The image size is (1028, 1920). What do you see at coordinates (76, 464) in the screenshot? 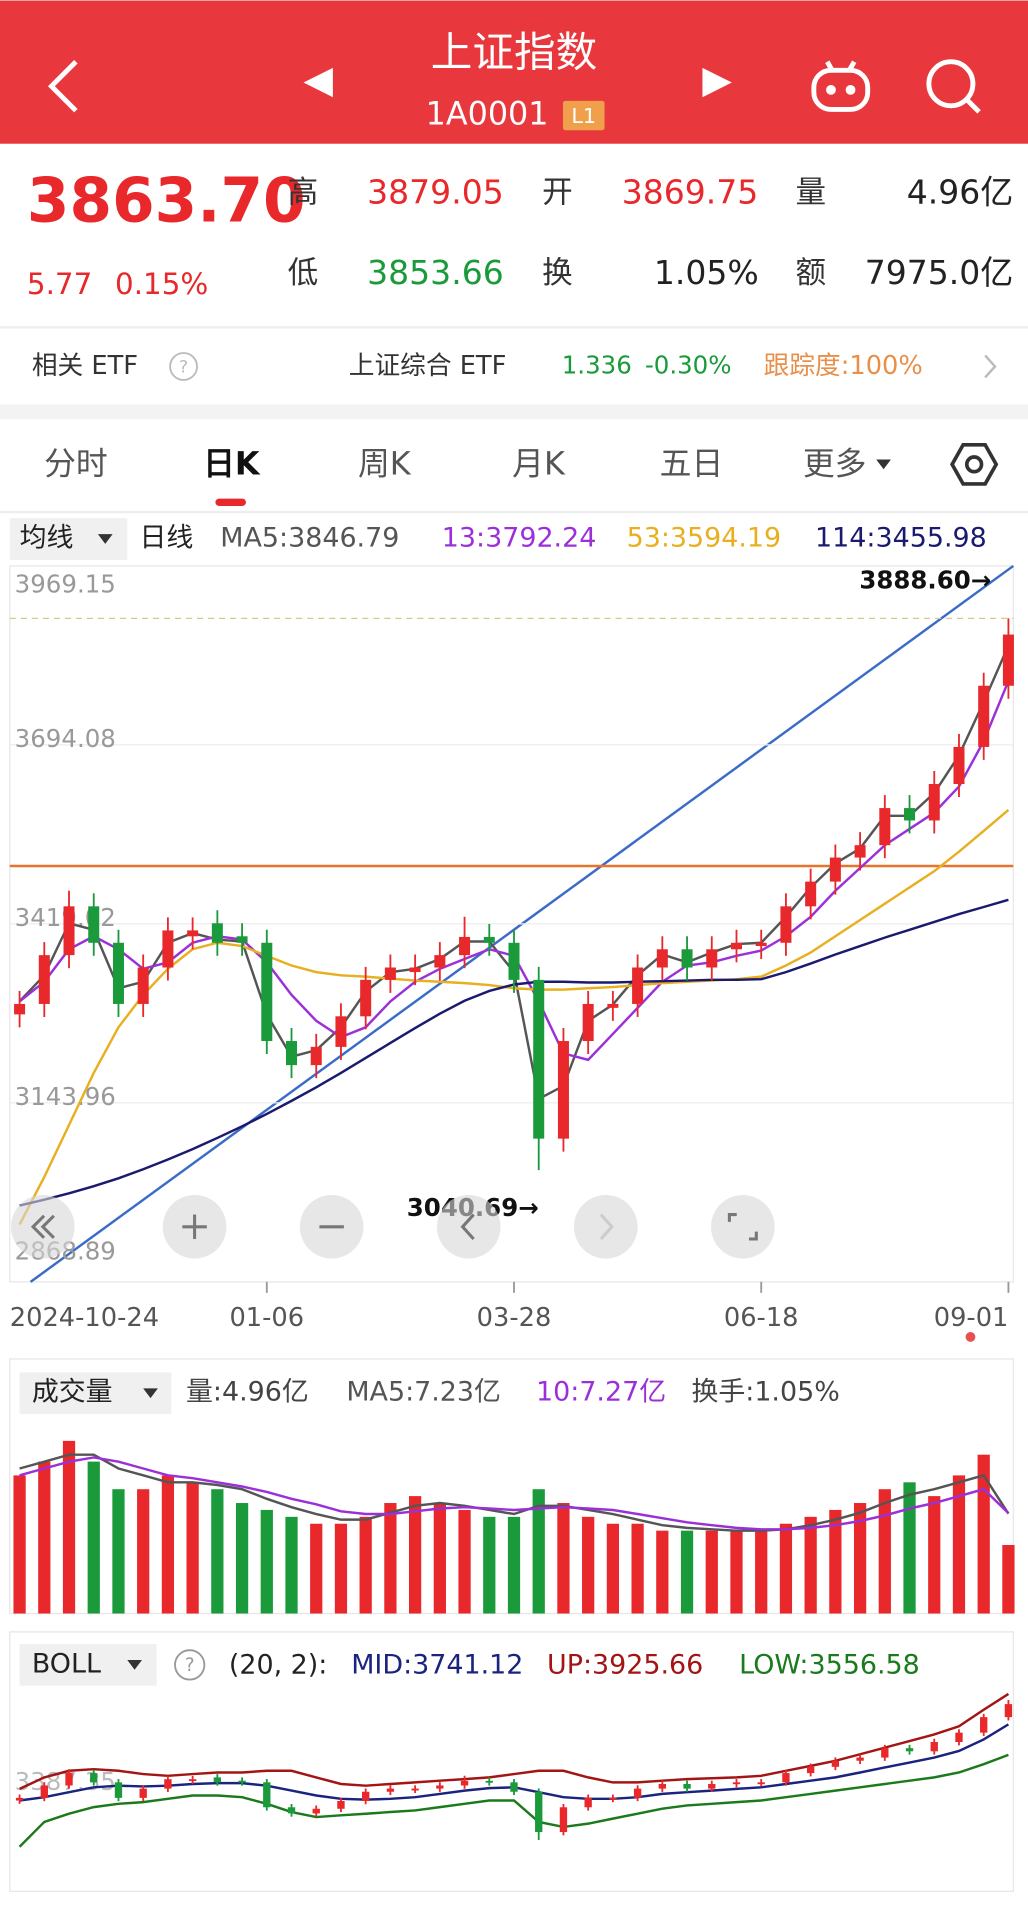
I see `tab: 分时` at bounding box center [76, 464].